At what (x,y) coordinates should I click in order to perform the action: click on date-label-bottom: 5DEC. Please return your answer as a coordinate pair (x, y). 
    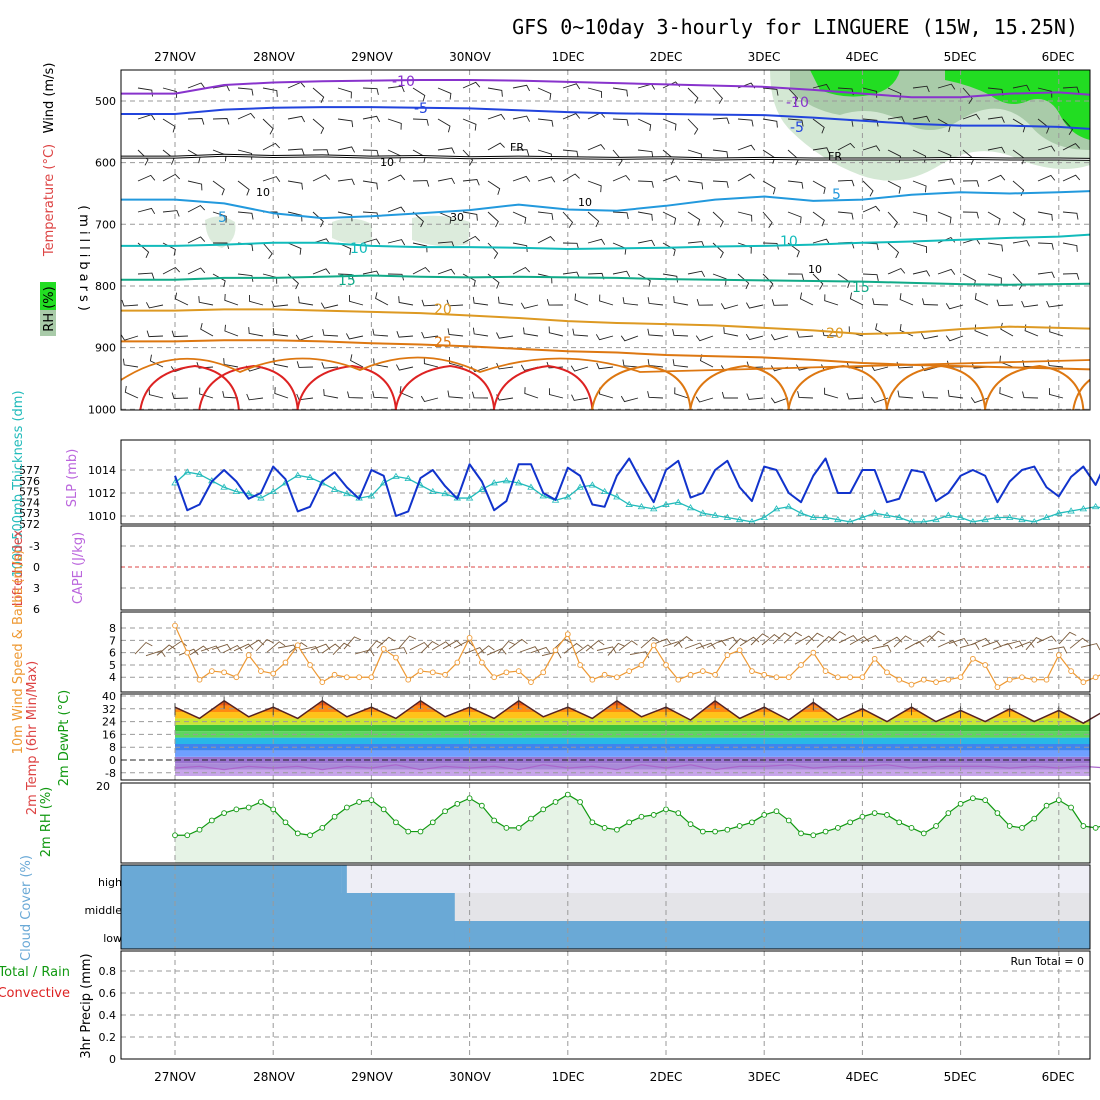
    Looking at the image, I should click on (960, 1077).